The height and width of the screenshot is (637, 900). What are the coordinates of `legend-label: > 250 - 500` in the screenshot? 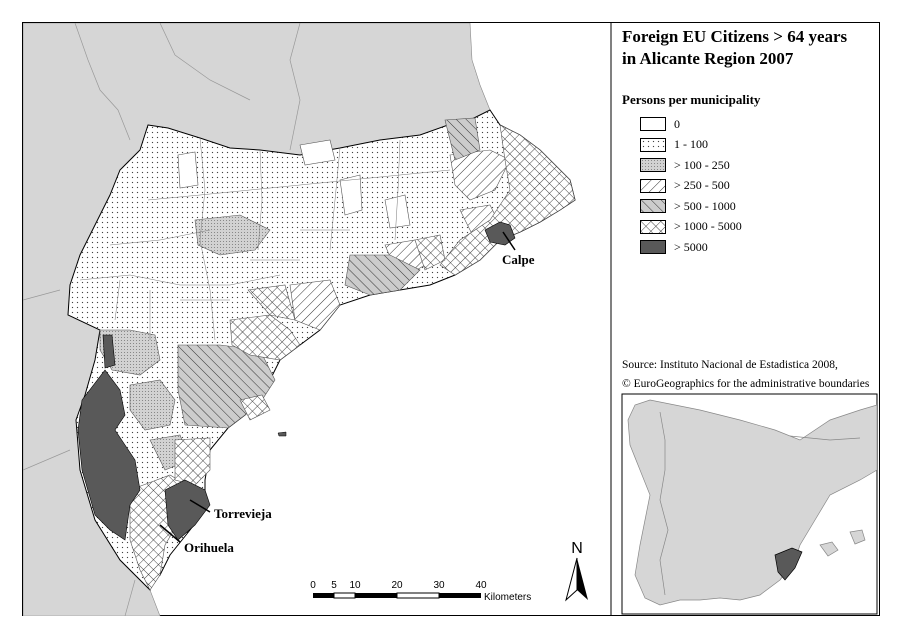 It's located at (702, 185).